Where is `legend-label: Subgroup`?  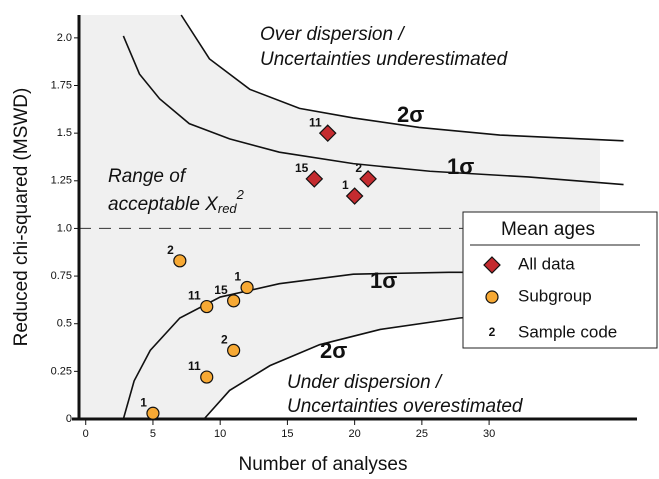 legend-label: Subgroup is located at coordinates (555, 295).